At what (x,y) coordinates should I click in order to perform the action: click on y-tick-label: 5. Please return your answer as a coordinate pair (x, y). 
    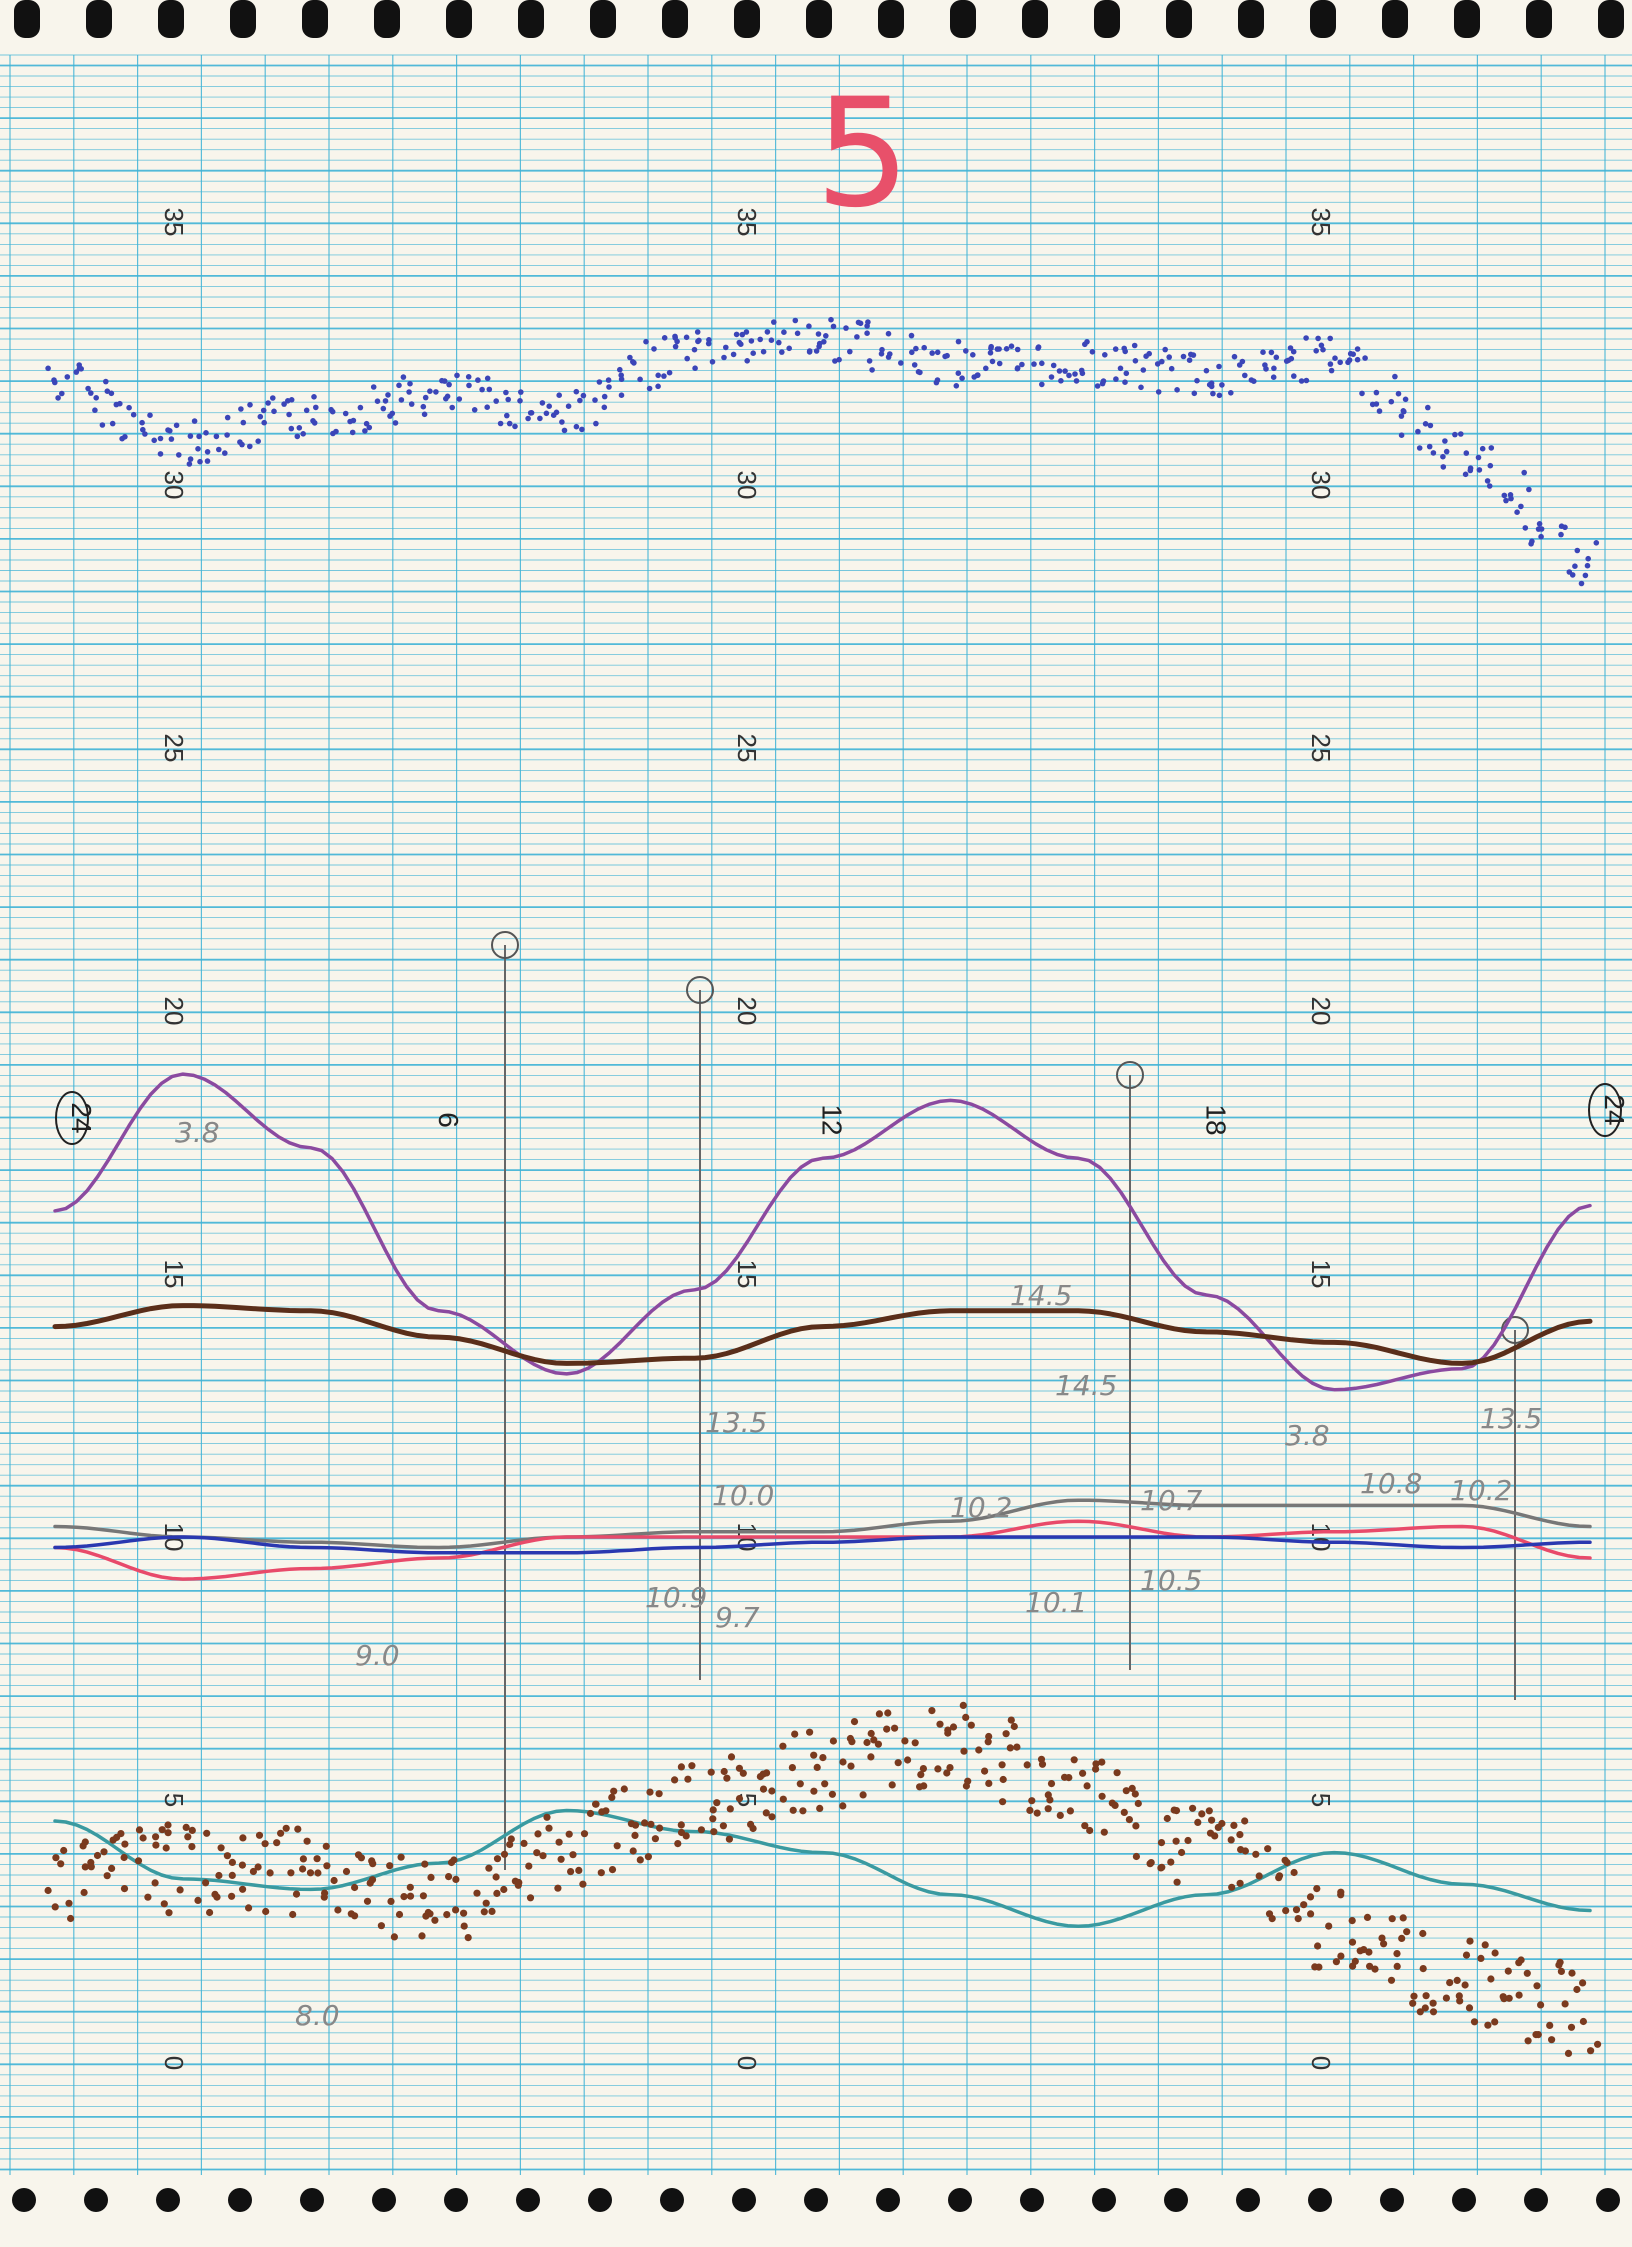
    Looking at the image, I should click on (1321, 1800).